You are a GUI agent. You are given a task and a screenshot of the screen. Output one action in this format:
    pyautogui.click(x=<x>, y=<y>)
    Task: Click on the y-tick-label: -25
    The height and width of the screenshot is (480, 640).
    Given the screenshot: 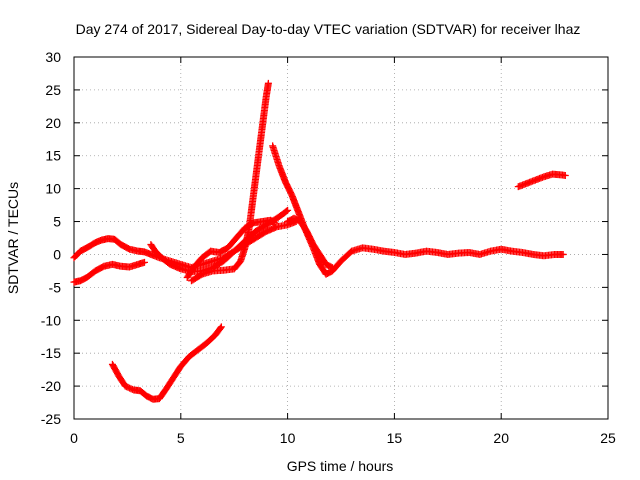 What is the action you would take?
    pyautogui.click(x=51, y=419)
    